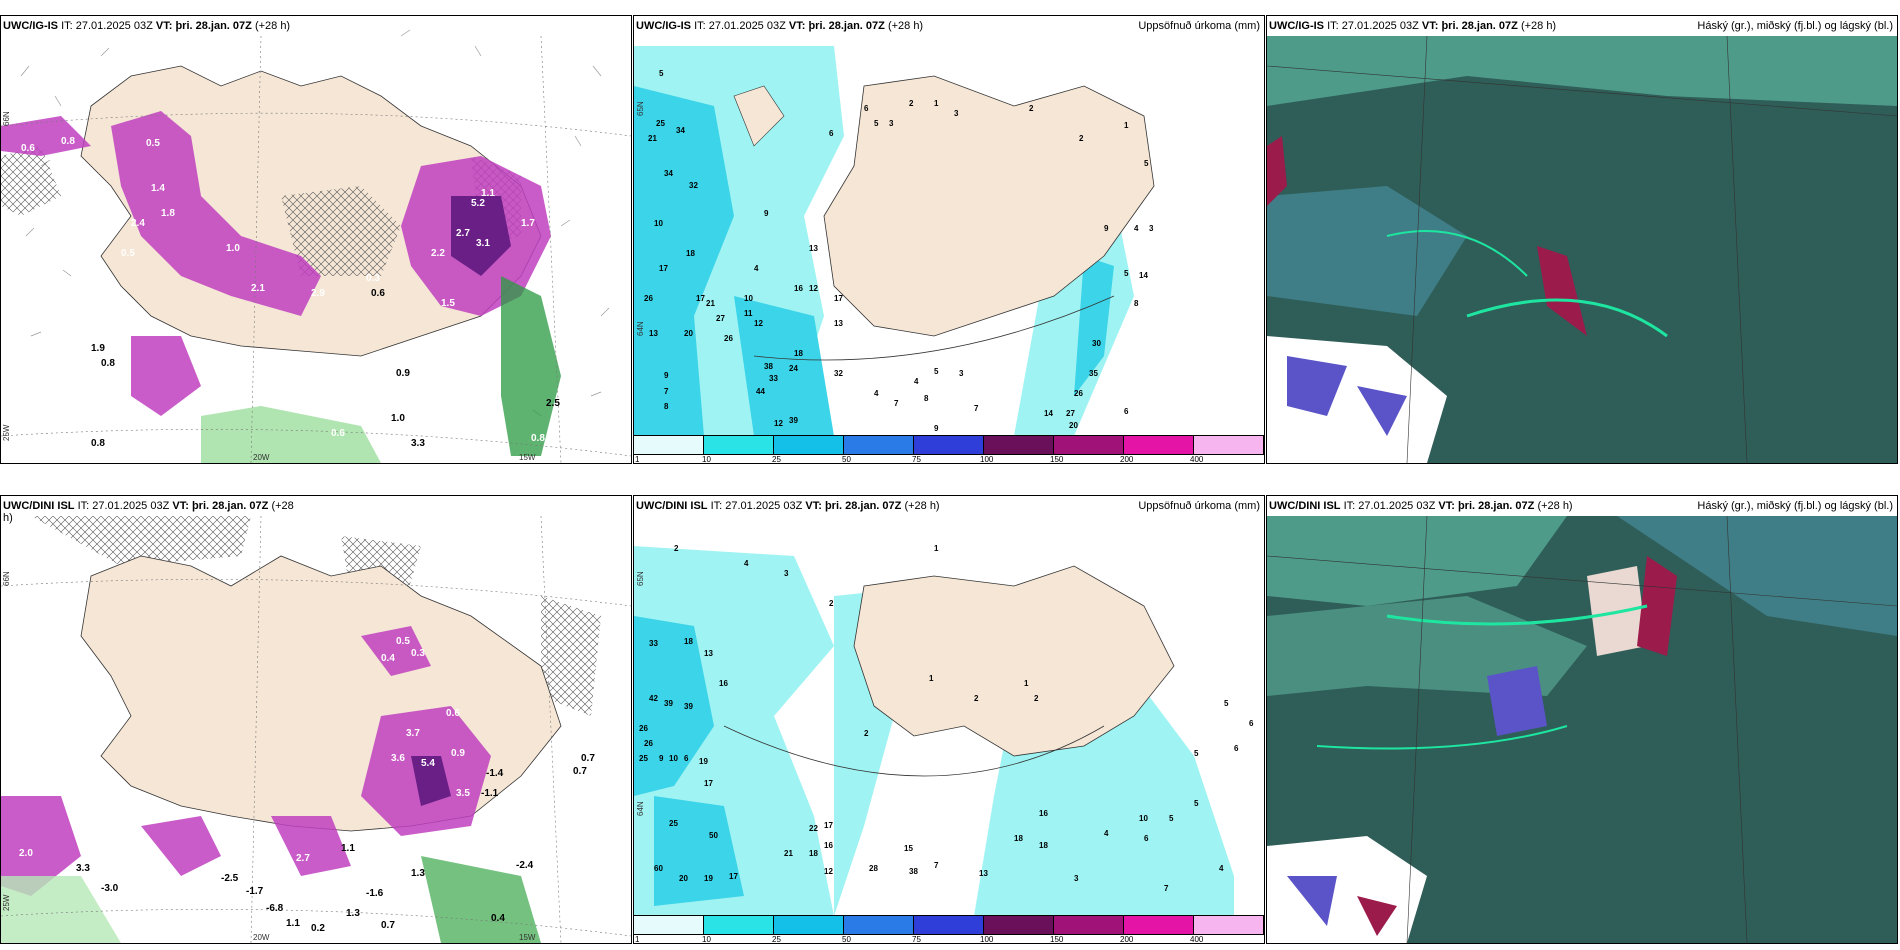 The image size is (1900, 950). Describe the element at coordinates (525, 865) in the screenshot. I see `value-label: -2.4` at that location.